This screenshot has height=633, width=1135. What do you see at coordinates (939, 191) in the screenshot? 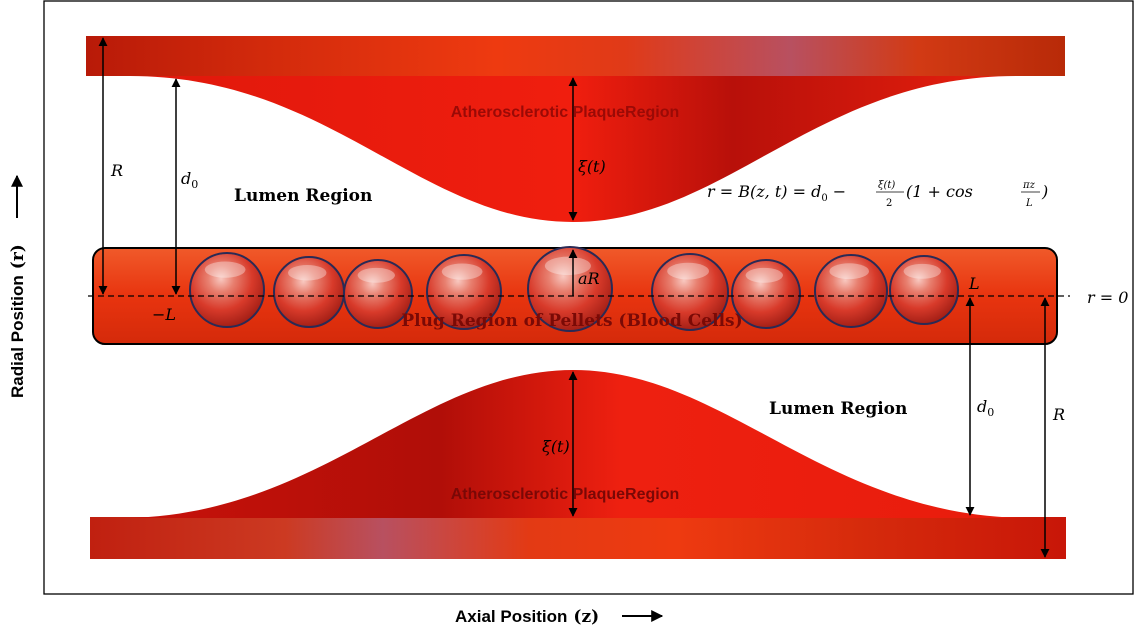
I see `svg-text: (1 + cos` at bounding box center [939, 191].